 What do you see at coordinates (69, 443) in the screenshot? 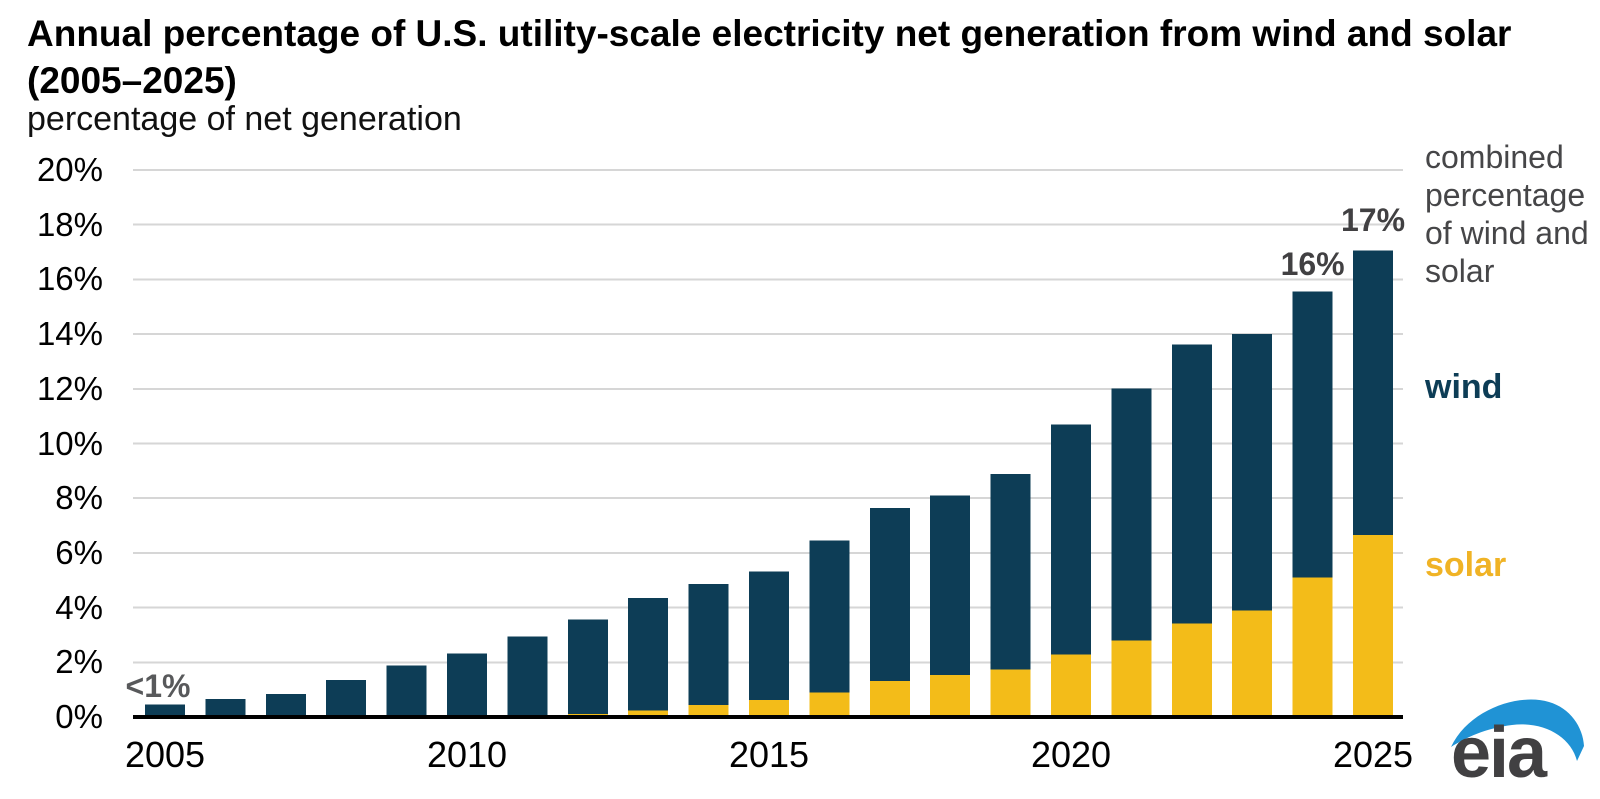
I see `y-tick-label-10pct: 10%` at bounding box center [69, 443].